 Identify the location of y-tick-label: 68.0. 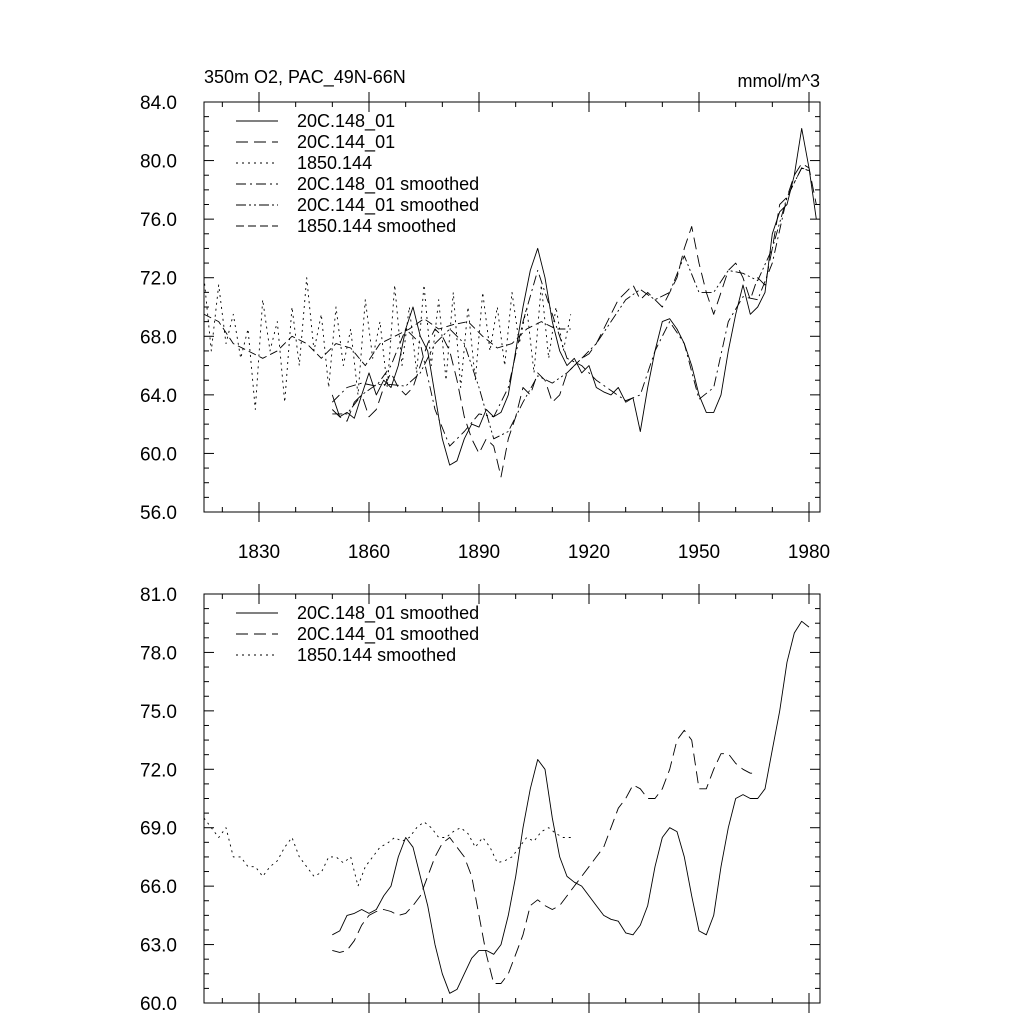
(158, 337).